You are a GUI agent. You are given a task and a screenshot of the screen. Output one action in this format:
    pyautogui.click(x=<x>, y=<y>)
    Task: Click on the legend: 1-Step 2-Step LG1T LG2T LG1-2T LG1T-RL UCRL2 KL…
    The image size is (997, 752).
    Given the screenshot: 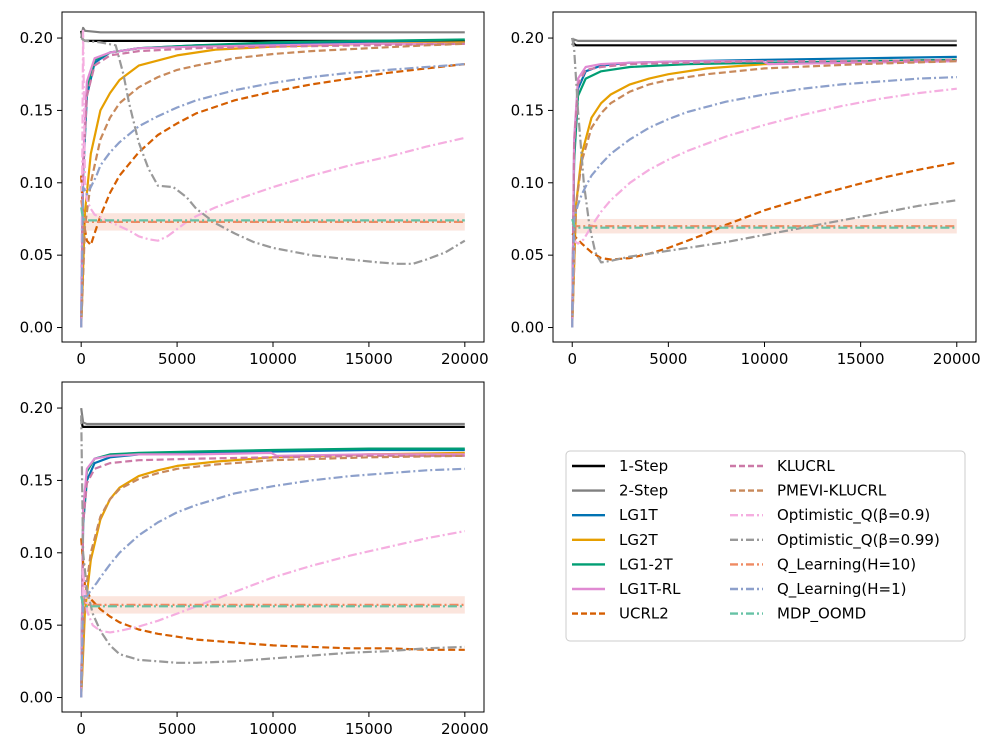 What is the action you would take?
    pyautogui.click(x=765, y=546)
    